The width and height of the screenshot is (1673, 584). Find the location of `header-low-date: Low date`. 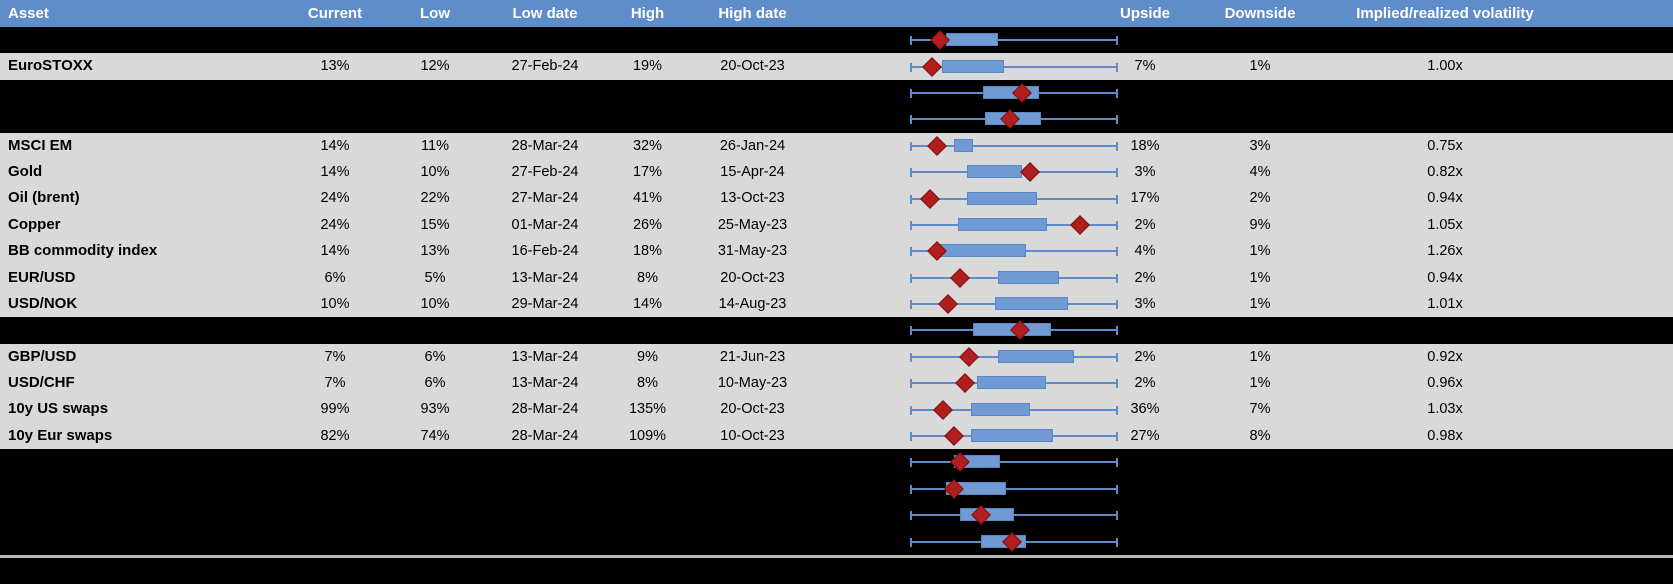

header-low-date: Low date is located at coordinates (545, 13).